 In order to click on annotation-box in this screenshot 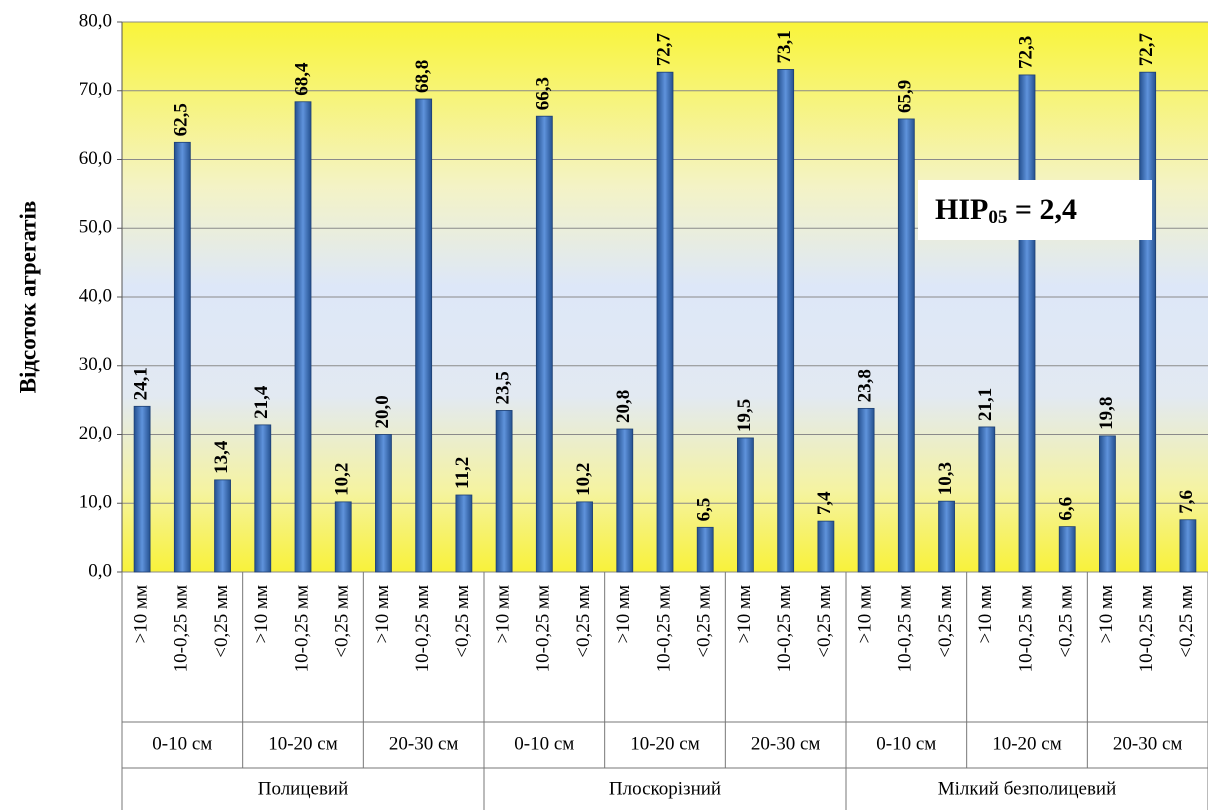, I will do `click(1035, 210)`.